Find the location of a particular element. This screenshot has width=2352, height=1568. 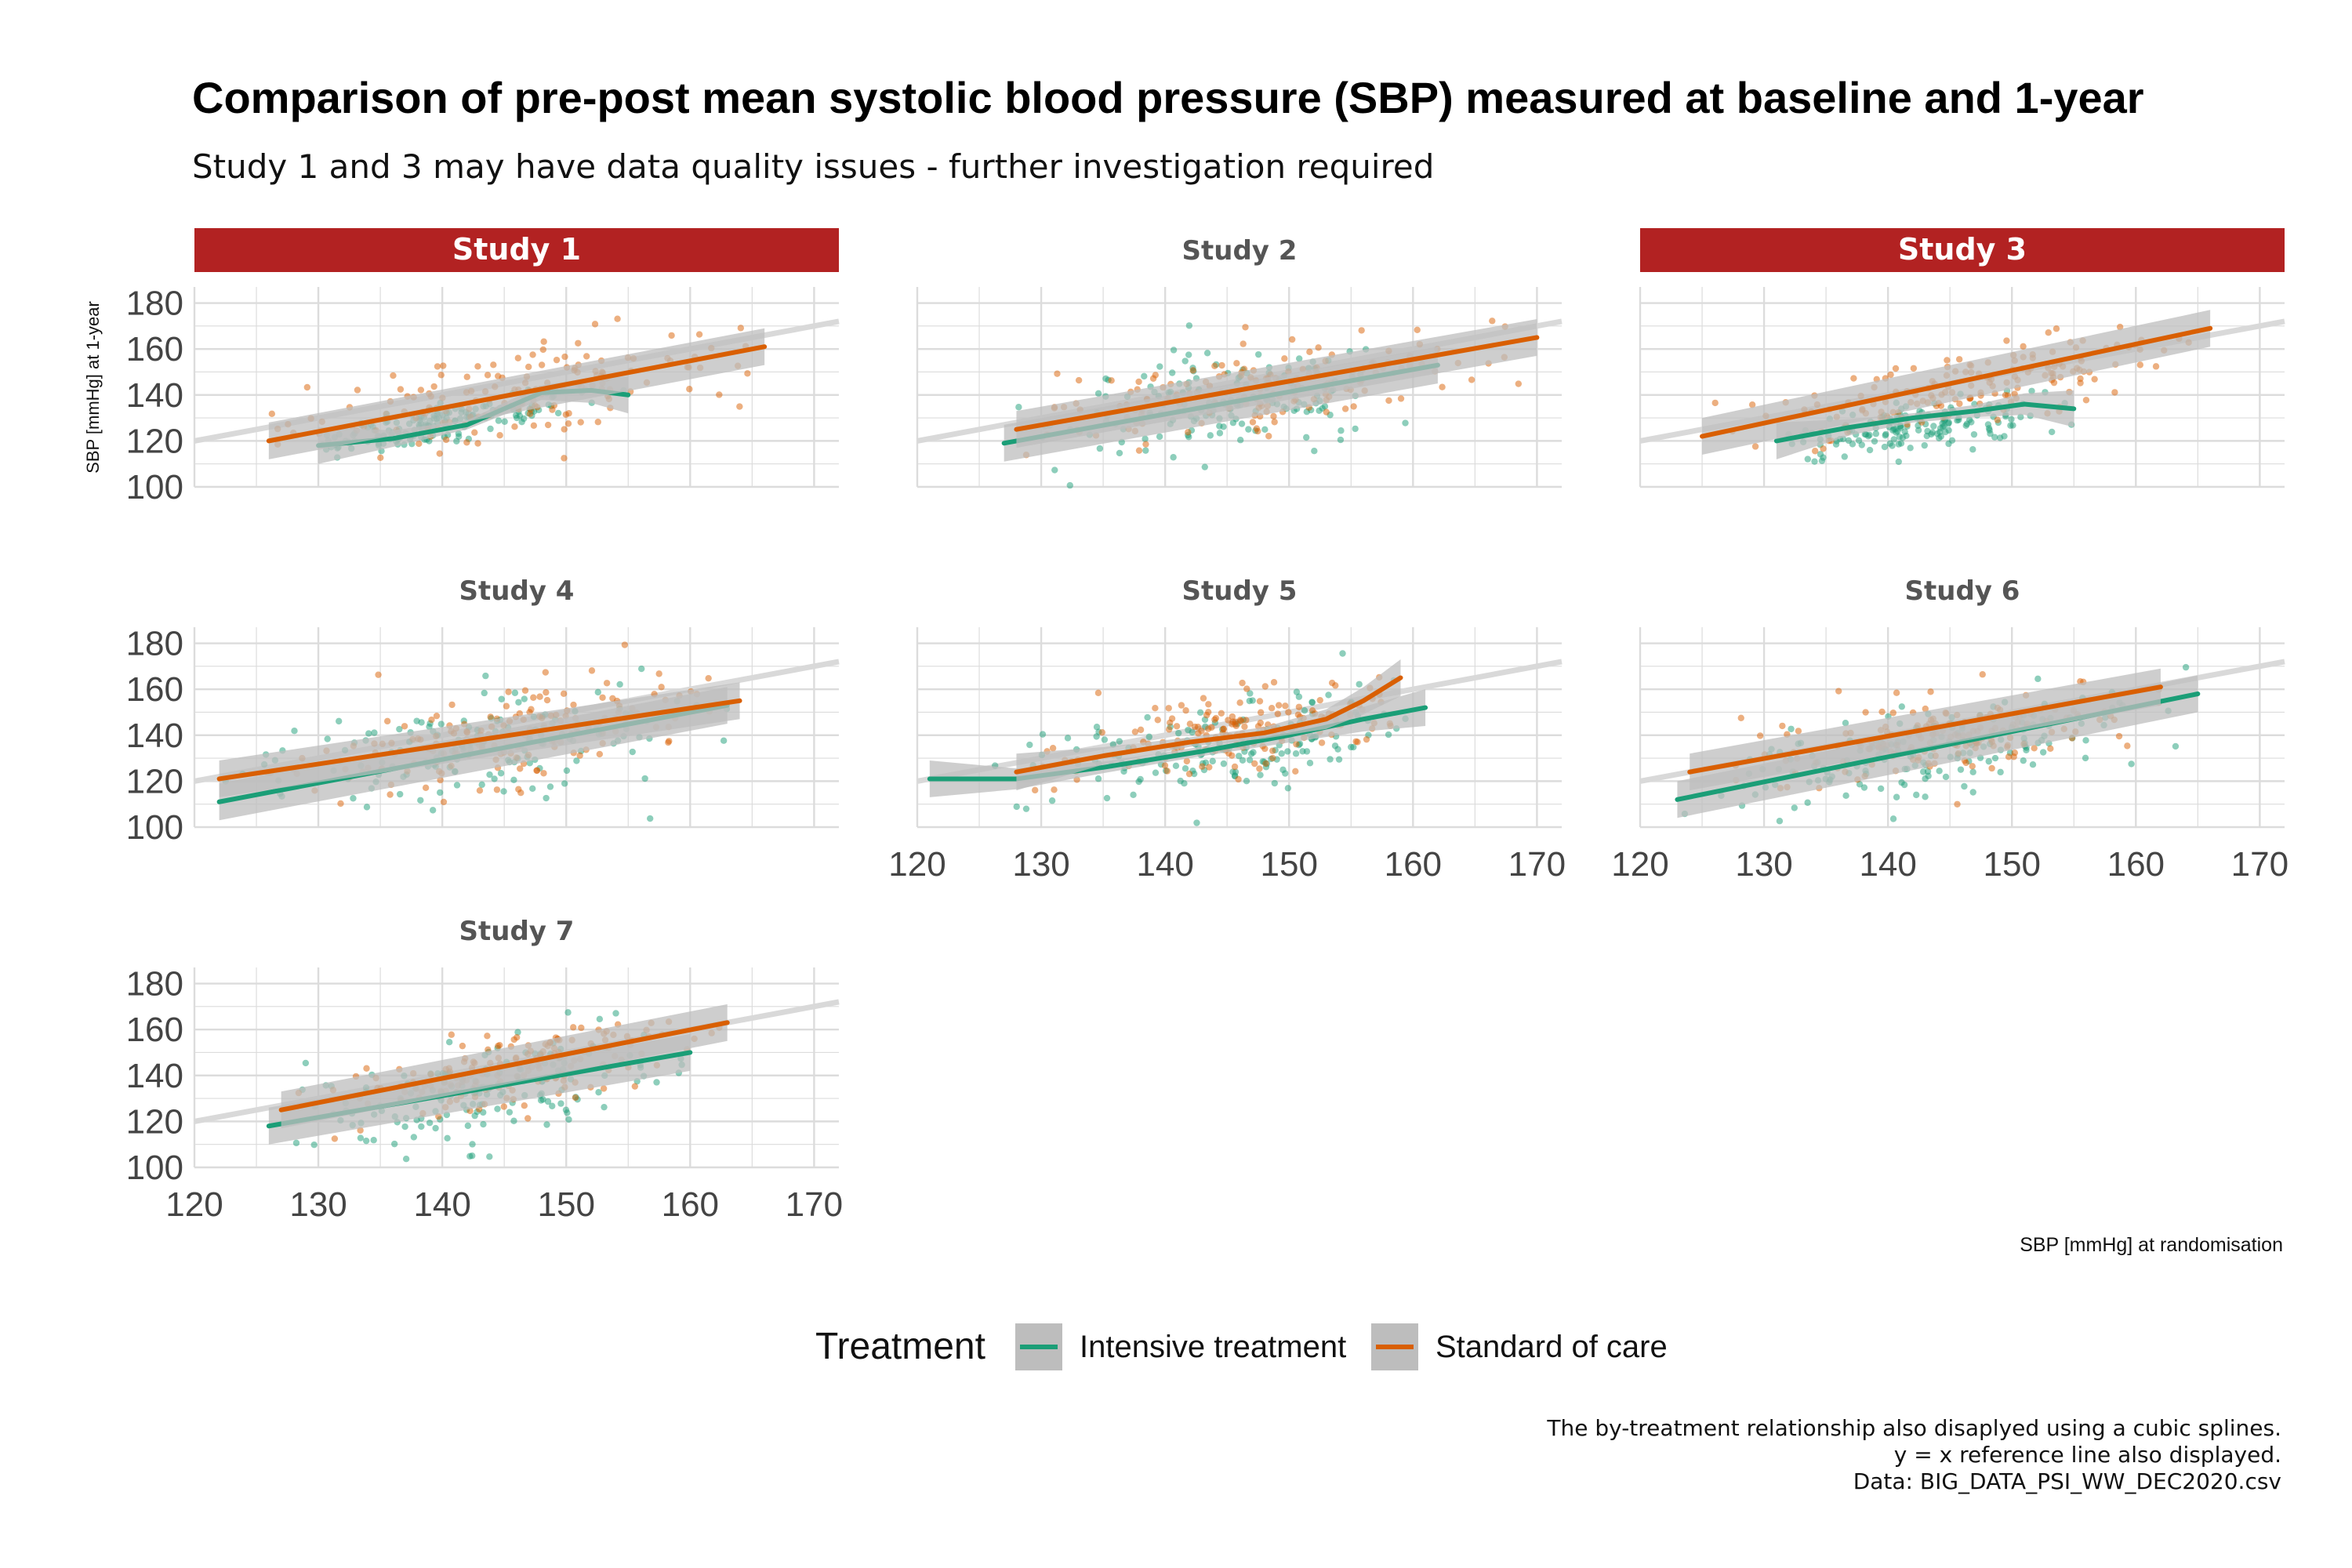

legend-item-label: Intensive treatment is located at coordinates (1213, 1347).